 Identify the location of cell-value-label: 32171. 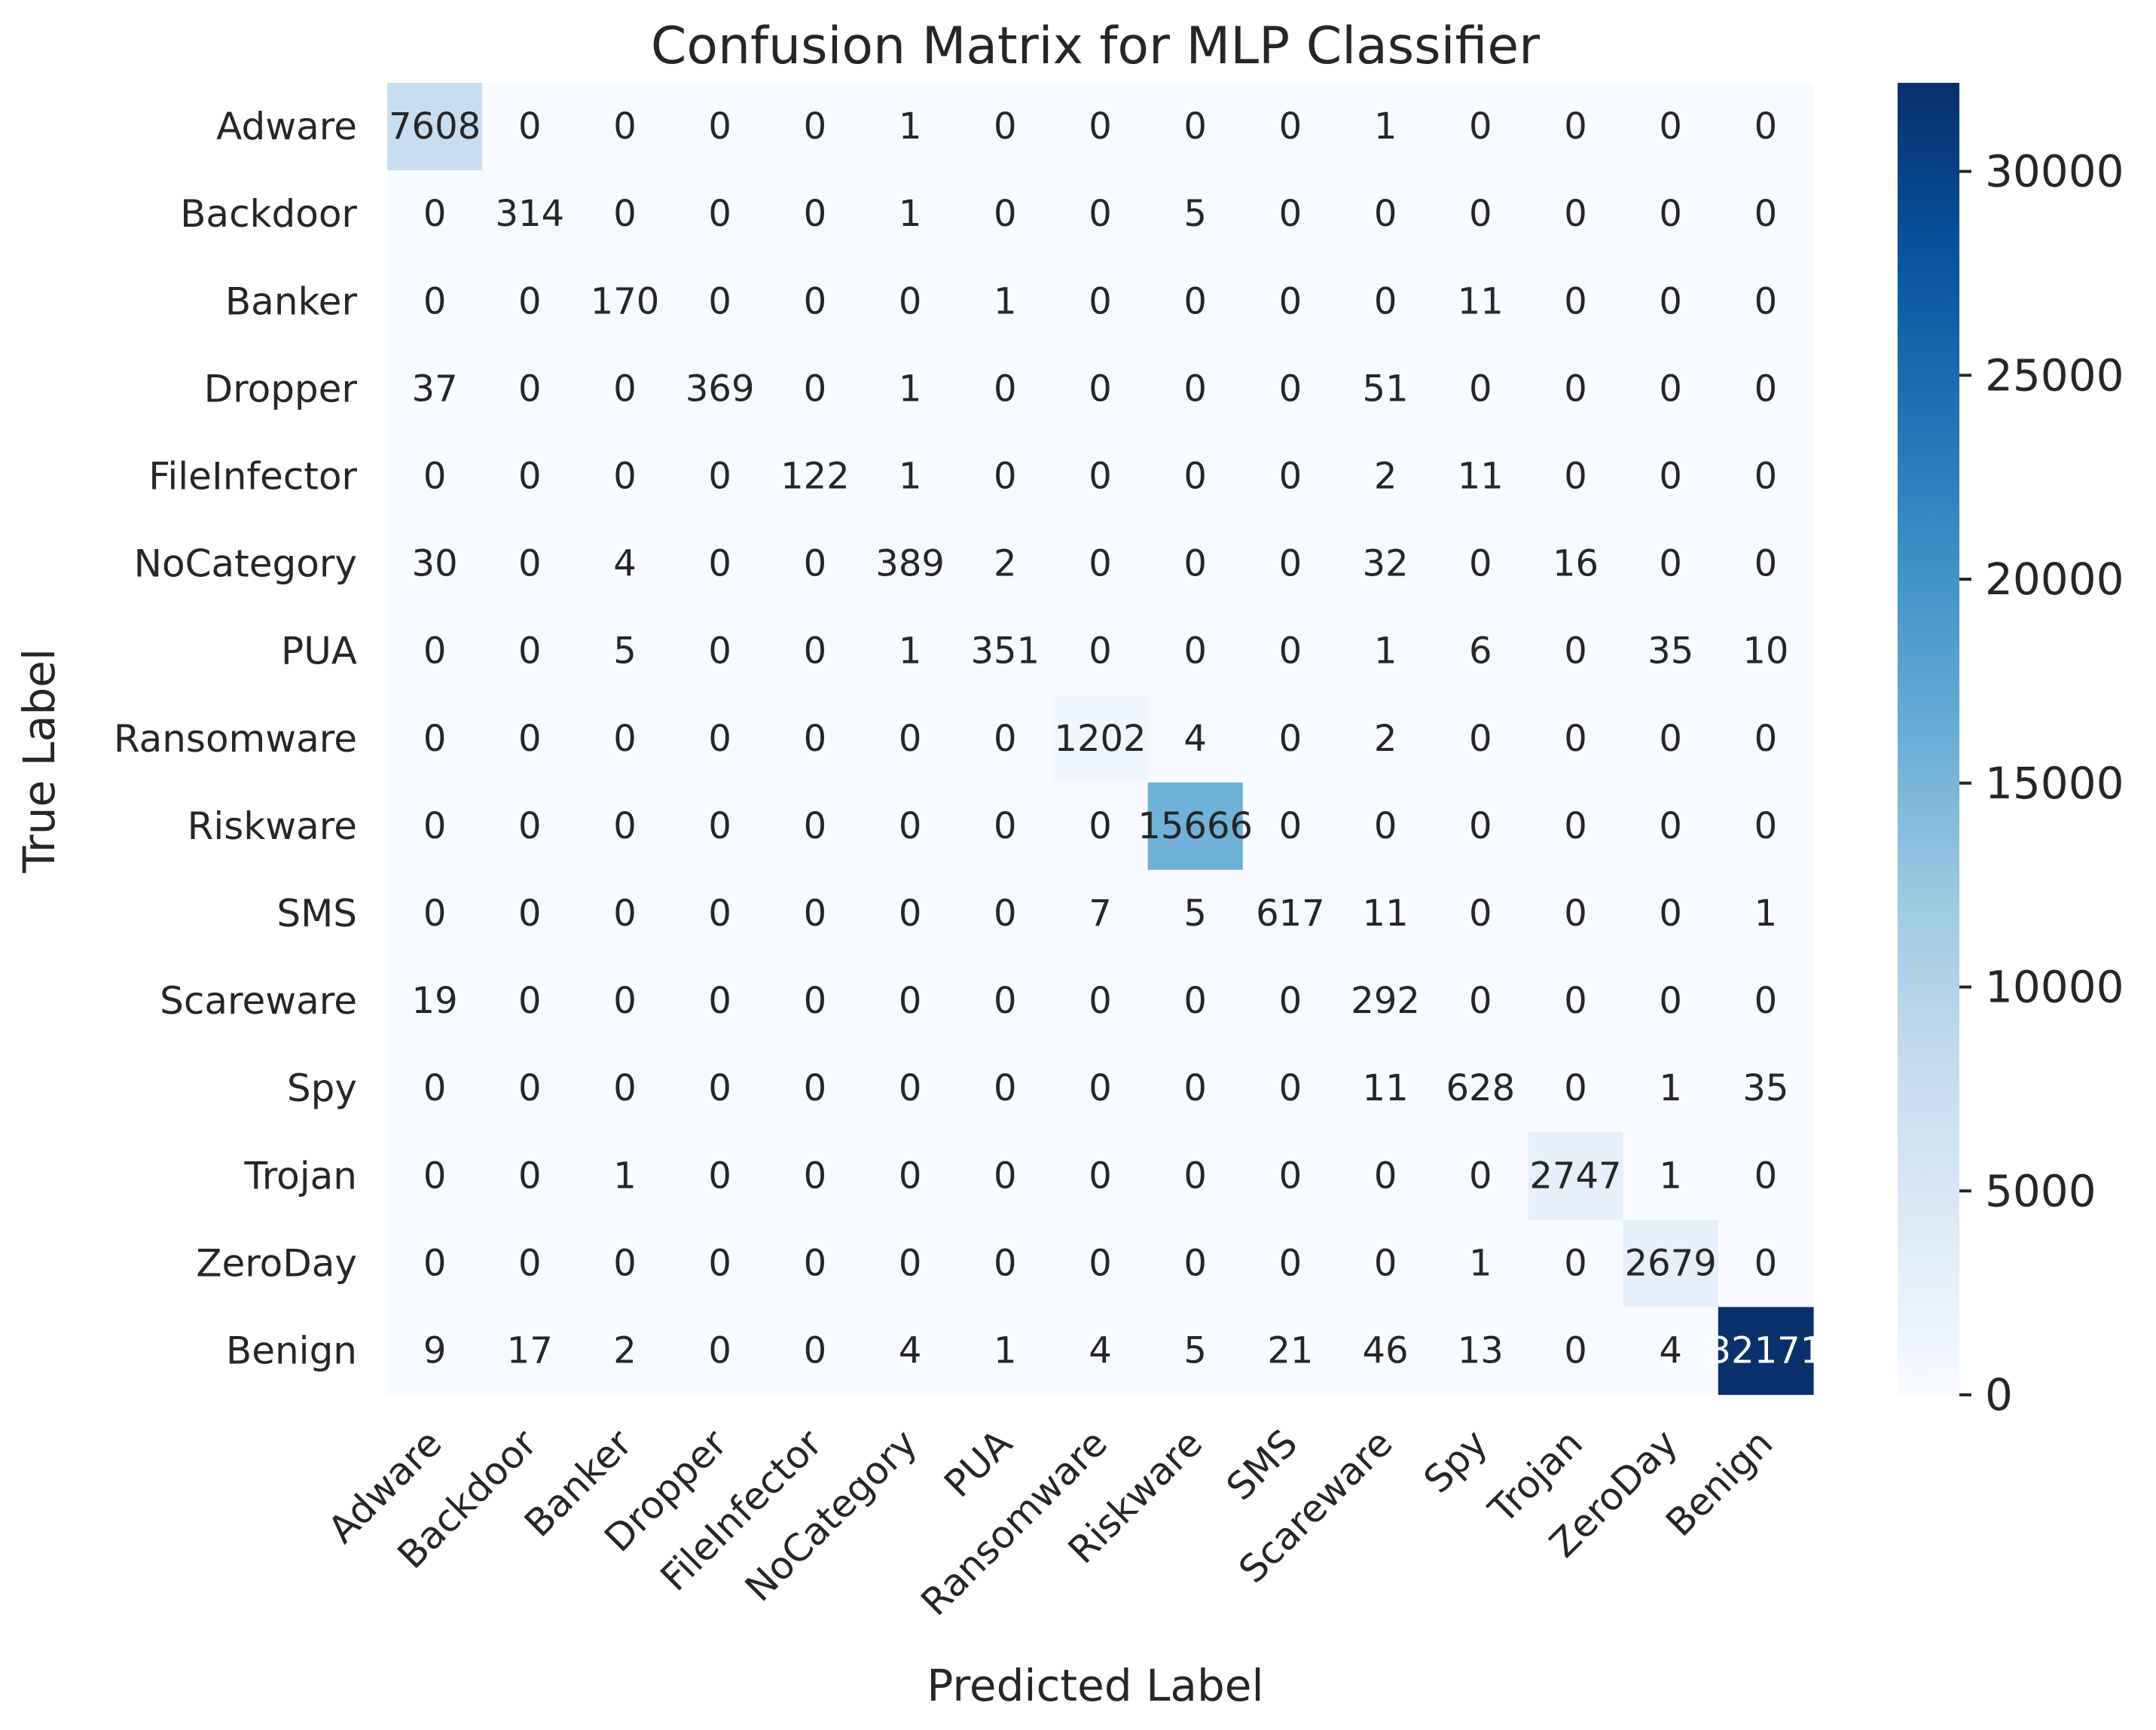
(1766, 1350).